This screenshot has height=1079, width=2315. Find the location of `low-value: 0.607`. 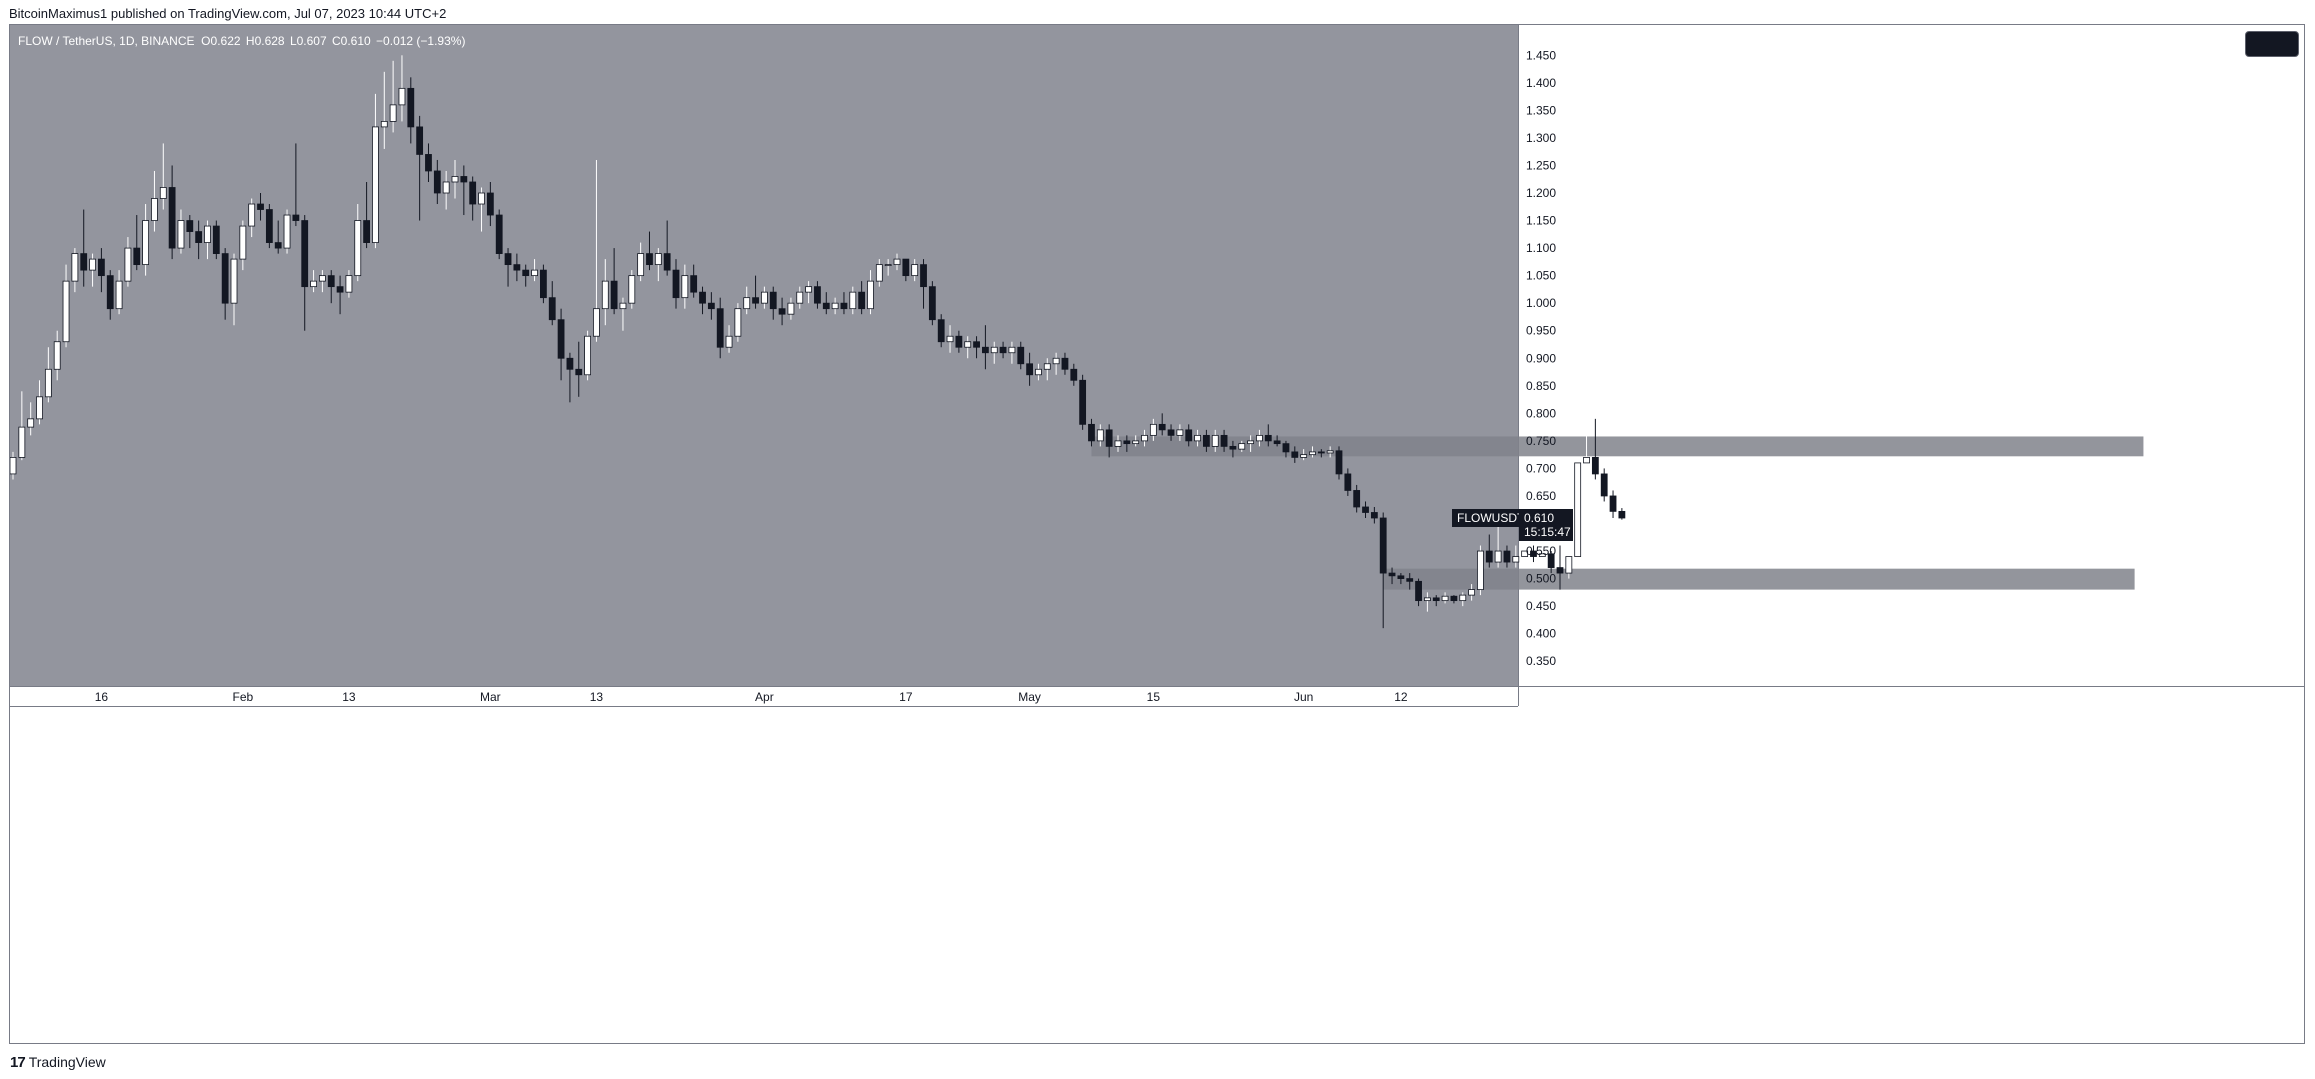

low-value: 0.607 is located at coordinates (311, 41).